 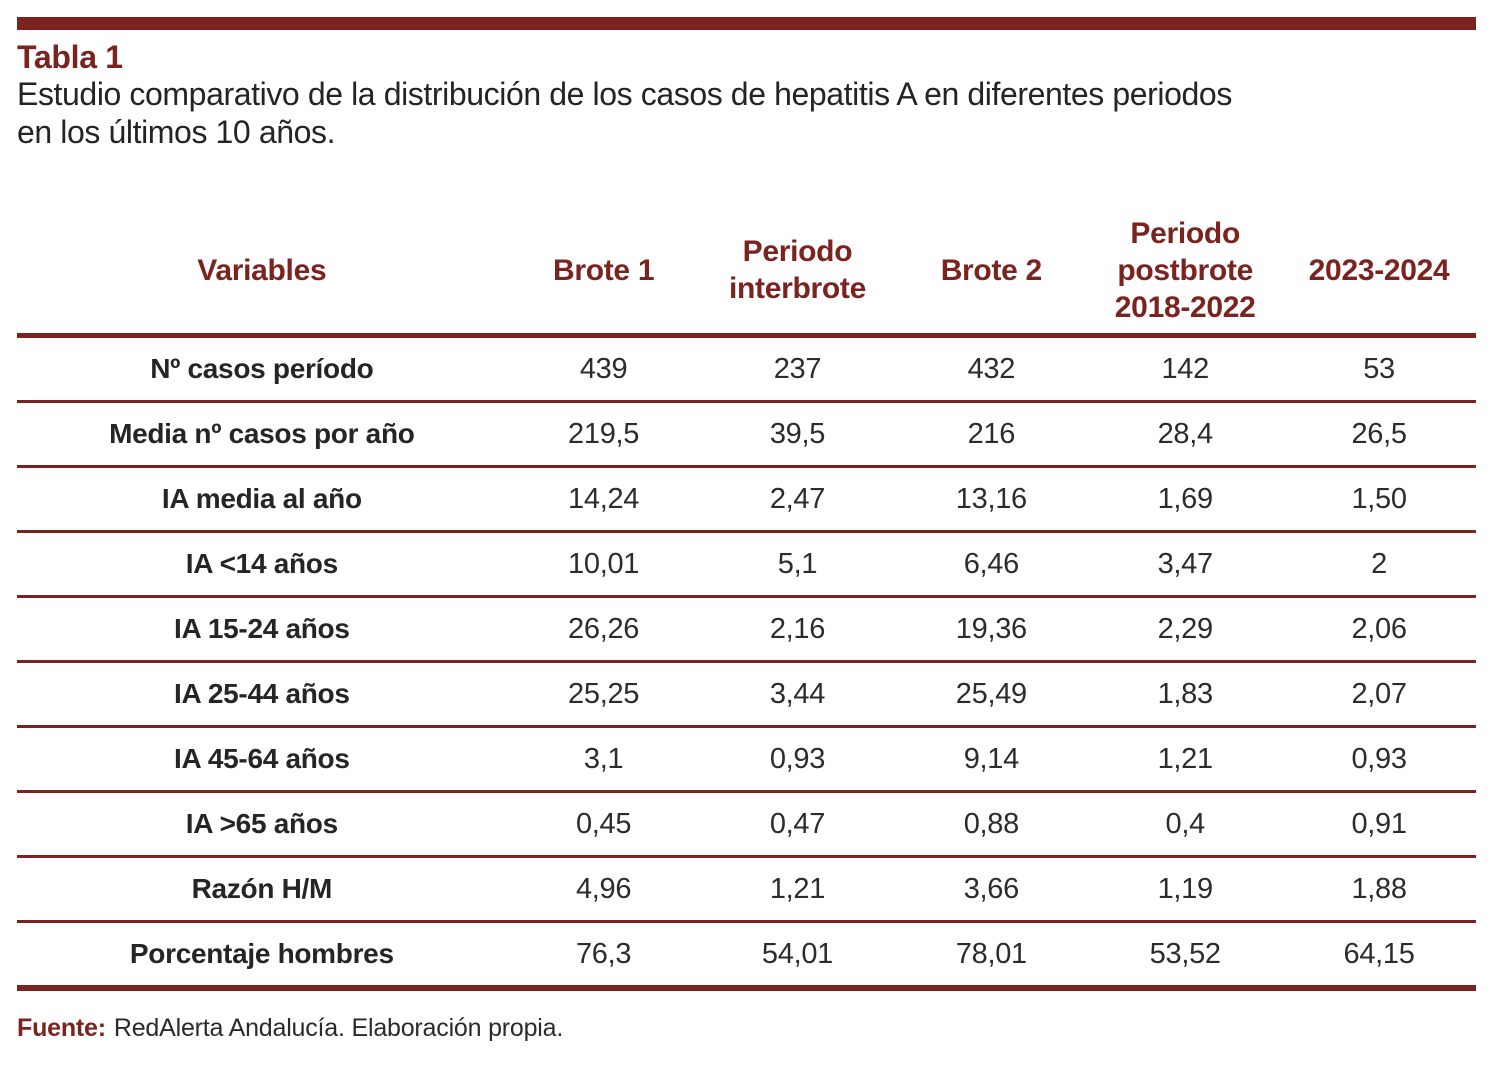 I want to click on column-header-variables: Variables, so click(x=262, y=270).